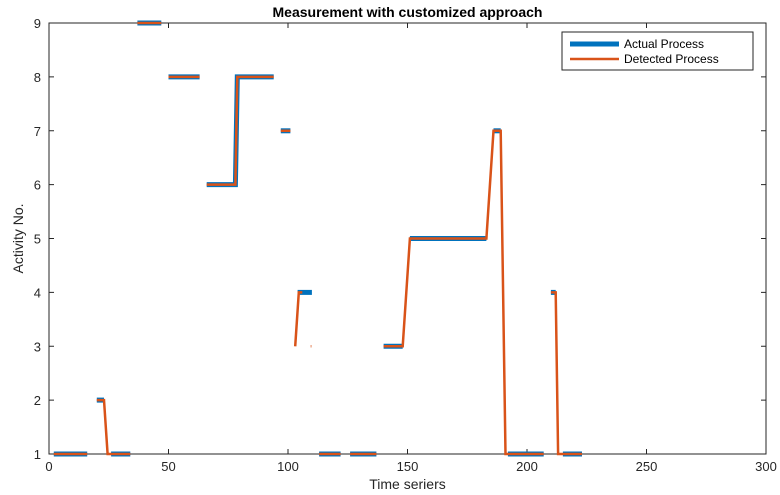  I want to click on x-tick-label: 200, so click(527, 466).